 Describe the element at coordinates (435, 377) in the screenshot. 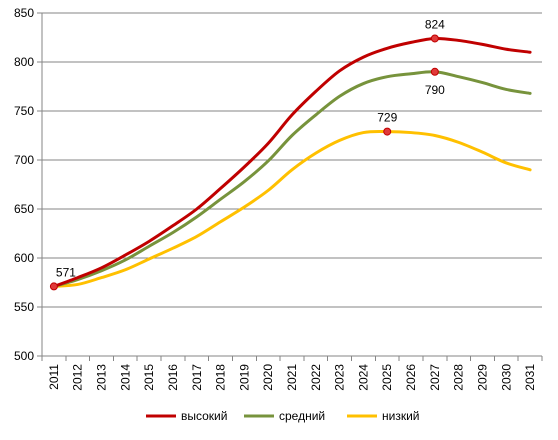

I see `x-tick-label: 2027` at that location.